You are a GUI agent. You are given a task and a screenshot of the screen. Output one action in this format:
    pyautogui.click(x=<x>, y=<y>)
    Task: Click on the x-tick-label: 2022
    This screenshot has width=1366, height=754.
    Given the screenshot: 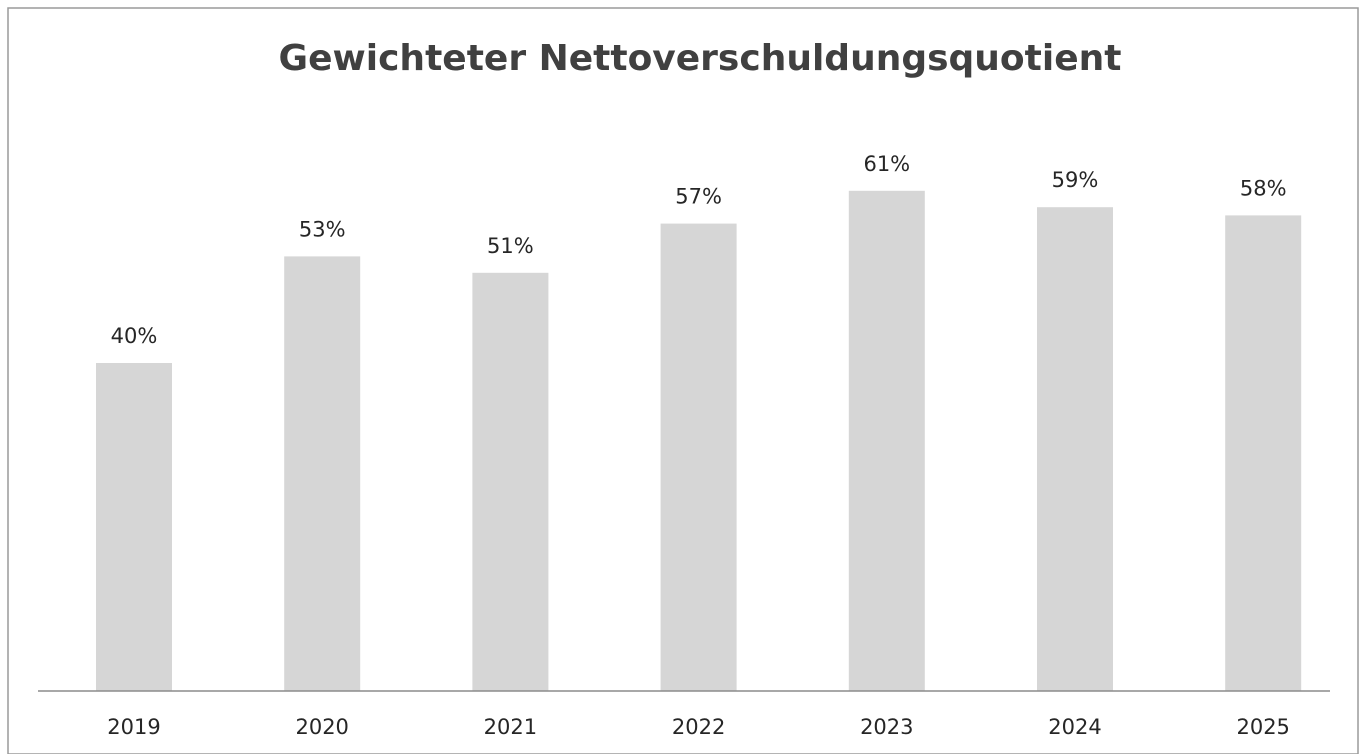 What is the action you would take?
    pyautogui.click(x=698, y=727)
    